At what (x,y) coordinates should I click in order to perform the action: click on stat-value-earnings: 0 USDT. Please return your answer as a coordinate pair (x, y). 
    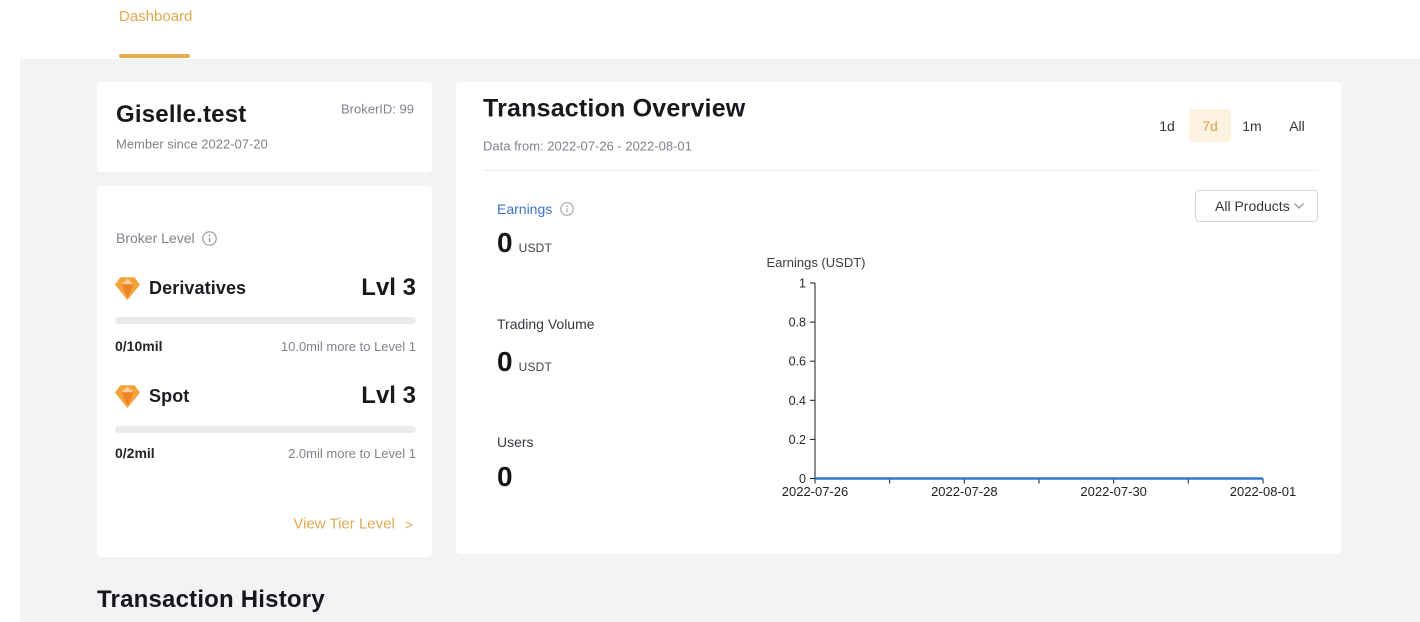
    Looking at the image, I should click on (524, 243).